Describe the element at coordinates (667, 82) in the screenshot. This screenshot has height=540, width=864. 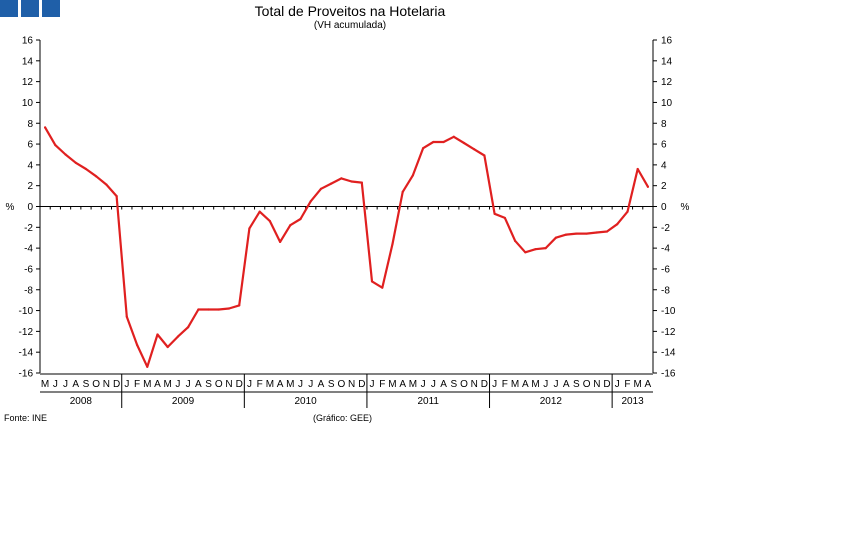
I see `y-tick-label-right: 12` at that location.